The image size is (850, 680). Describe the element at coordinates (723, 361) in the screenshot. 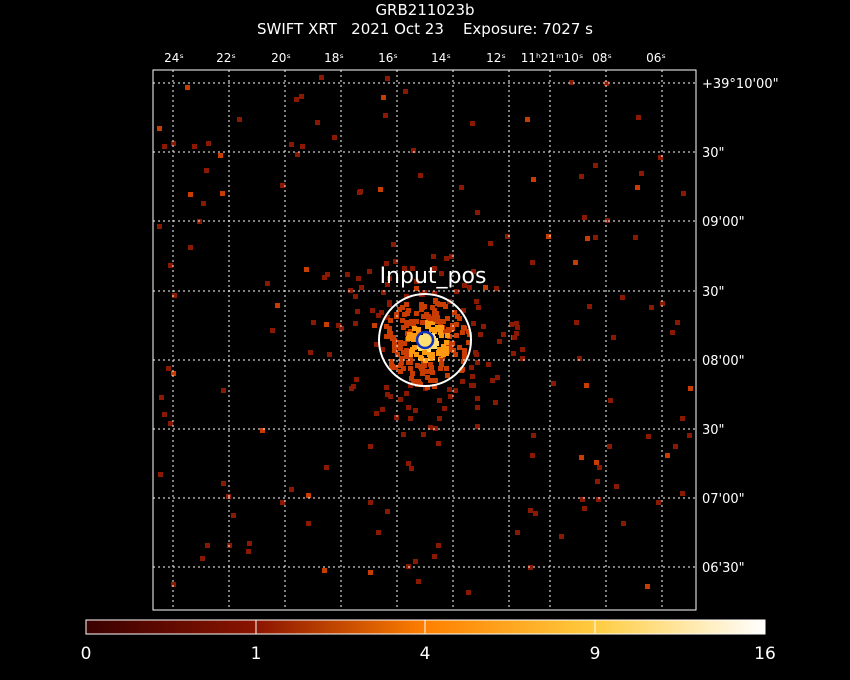

I see `dec-tick-label: 08'00"` at that location.